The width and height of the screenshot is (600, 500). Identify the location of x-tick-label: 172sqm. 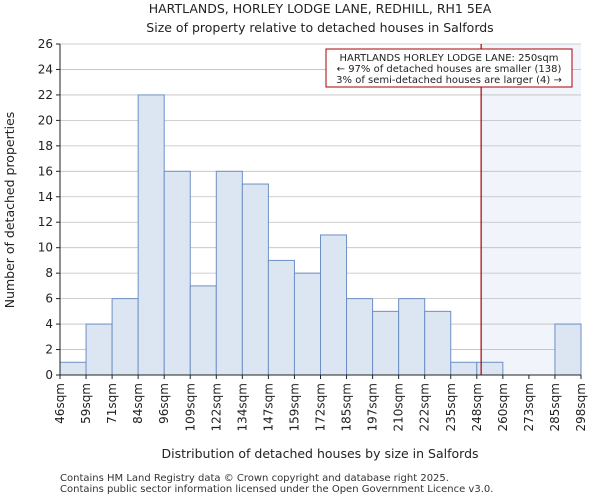
(321, 407).